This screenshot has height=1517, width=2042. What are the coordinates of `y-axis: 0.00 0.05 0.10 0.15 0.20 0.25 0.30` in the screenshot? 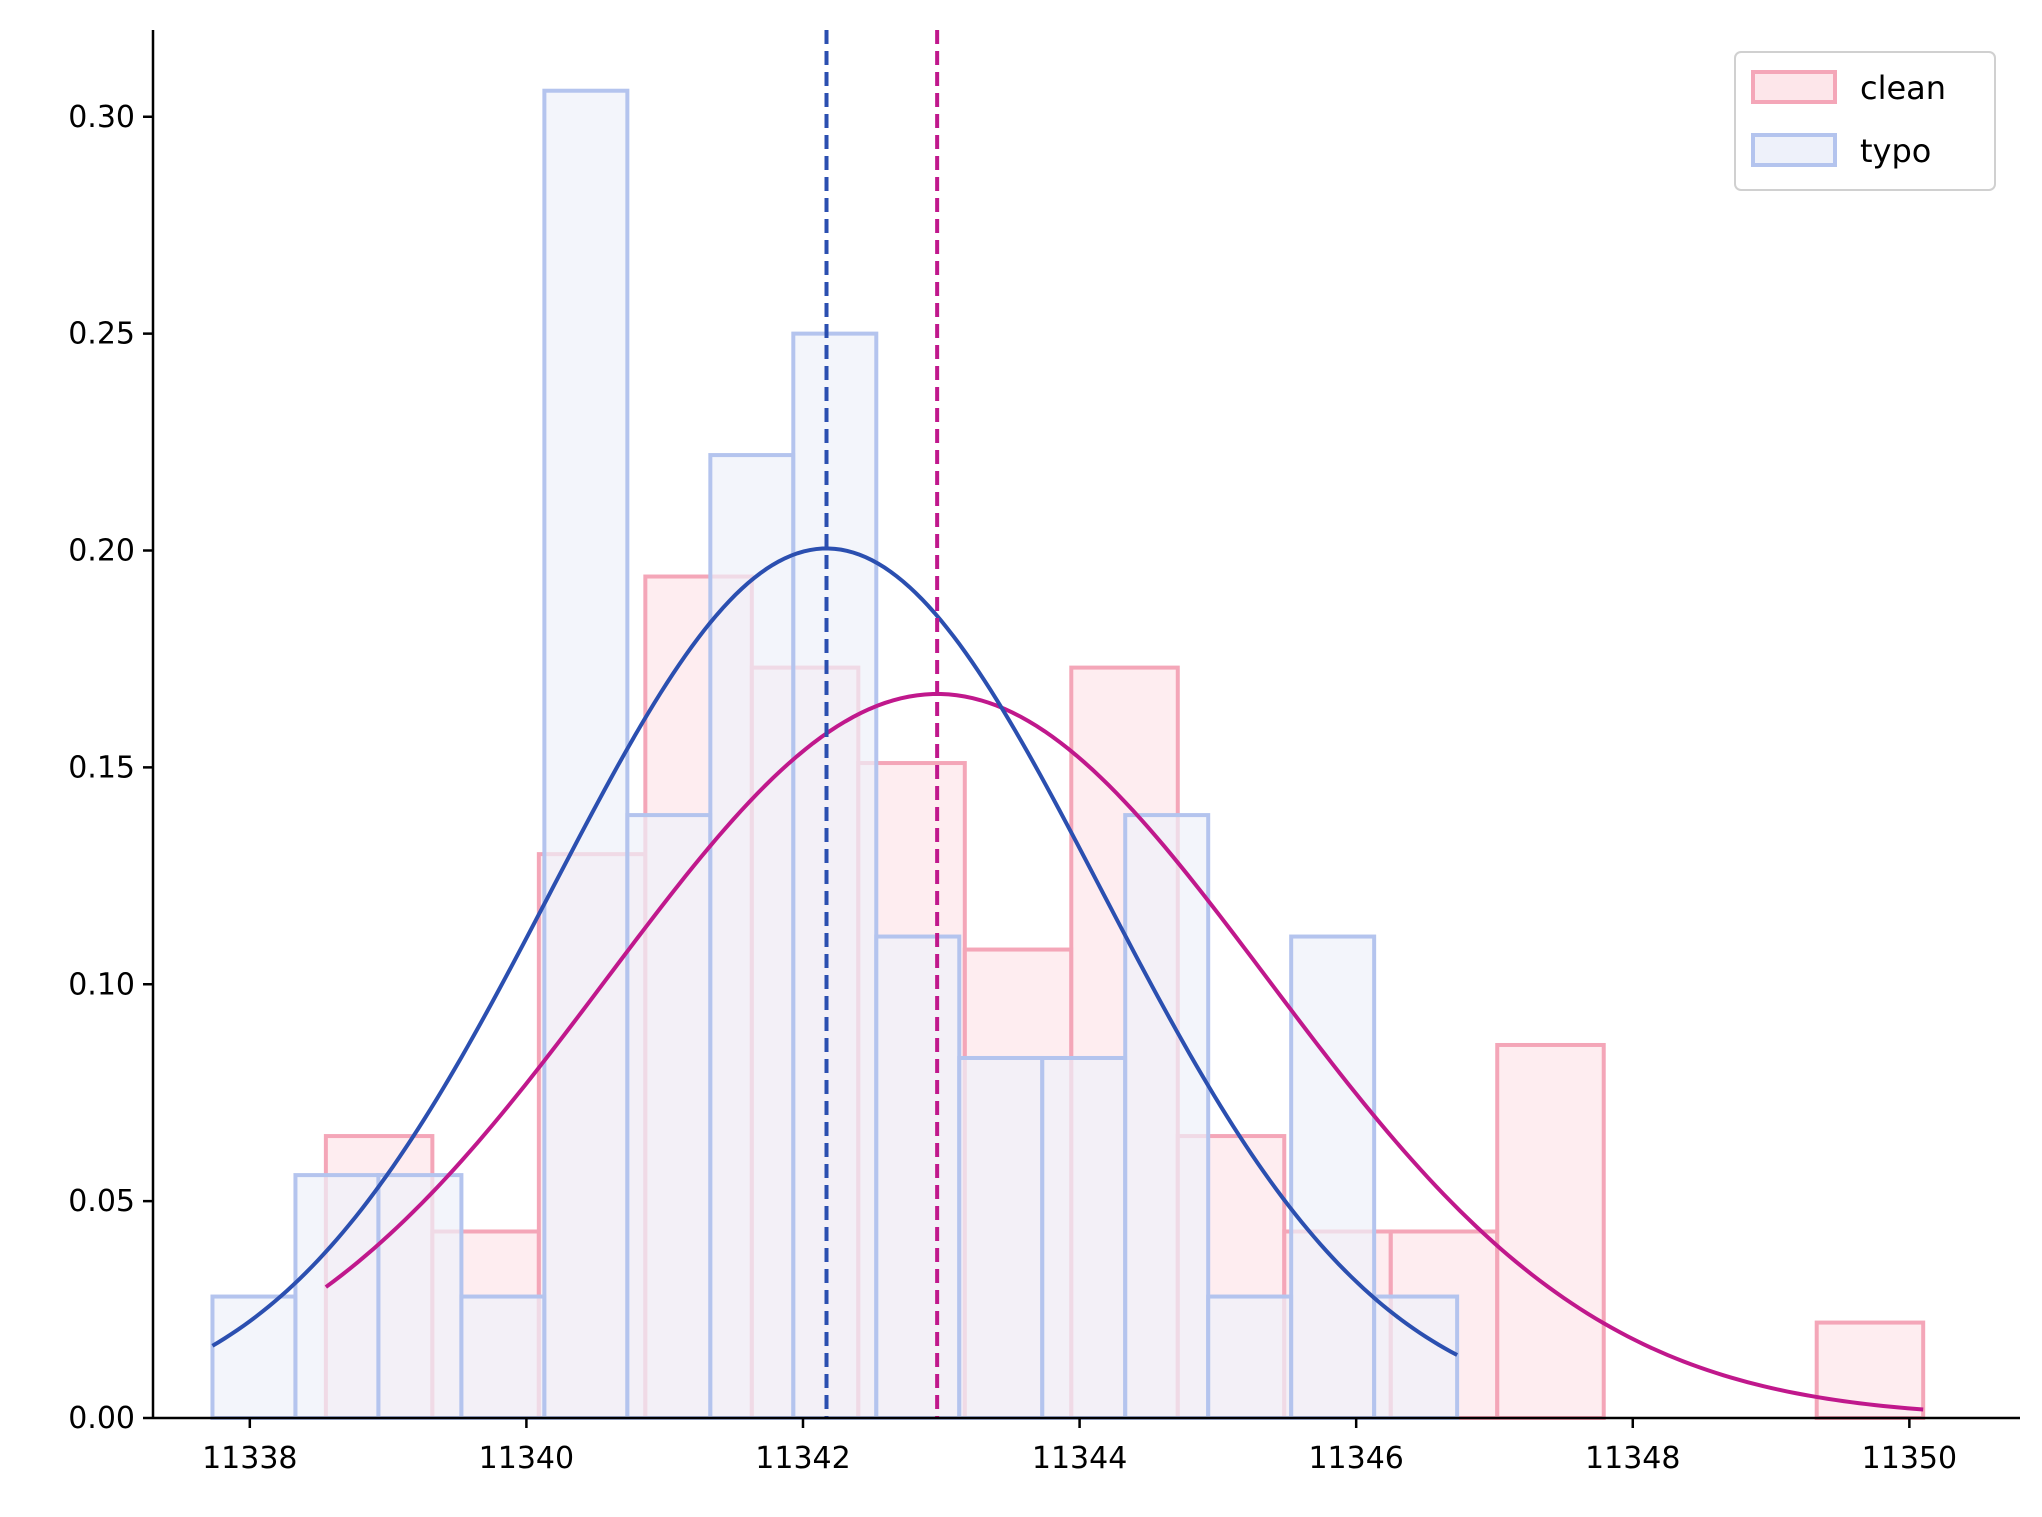 It's located at (111, 733).